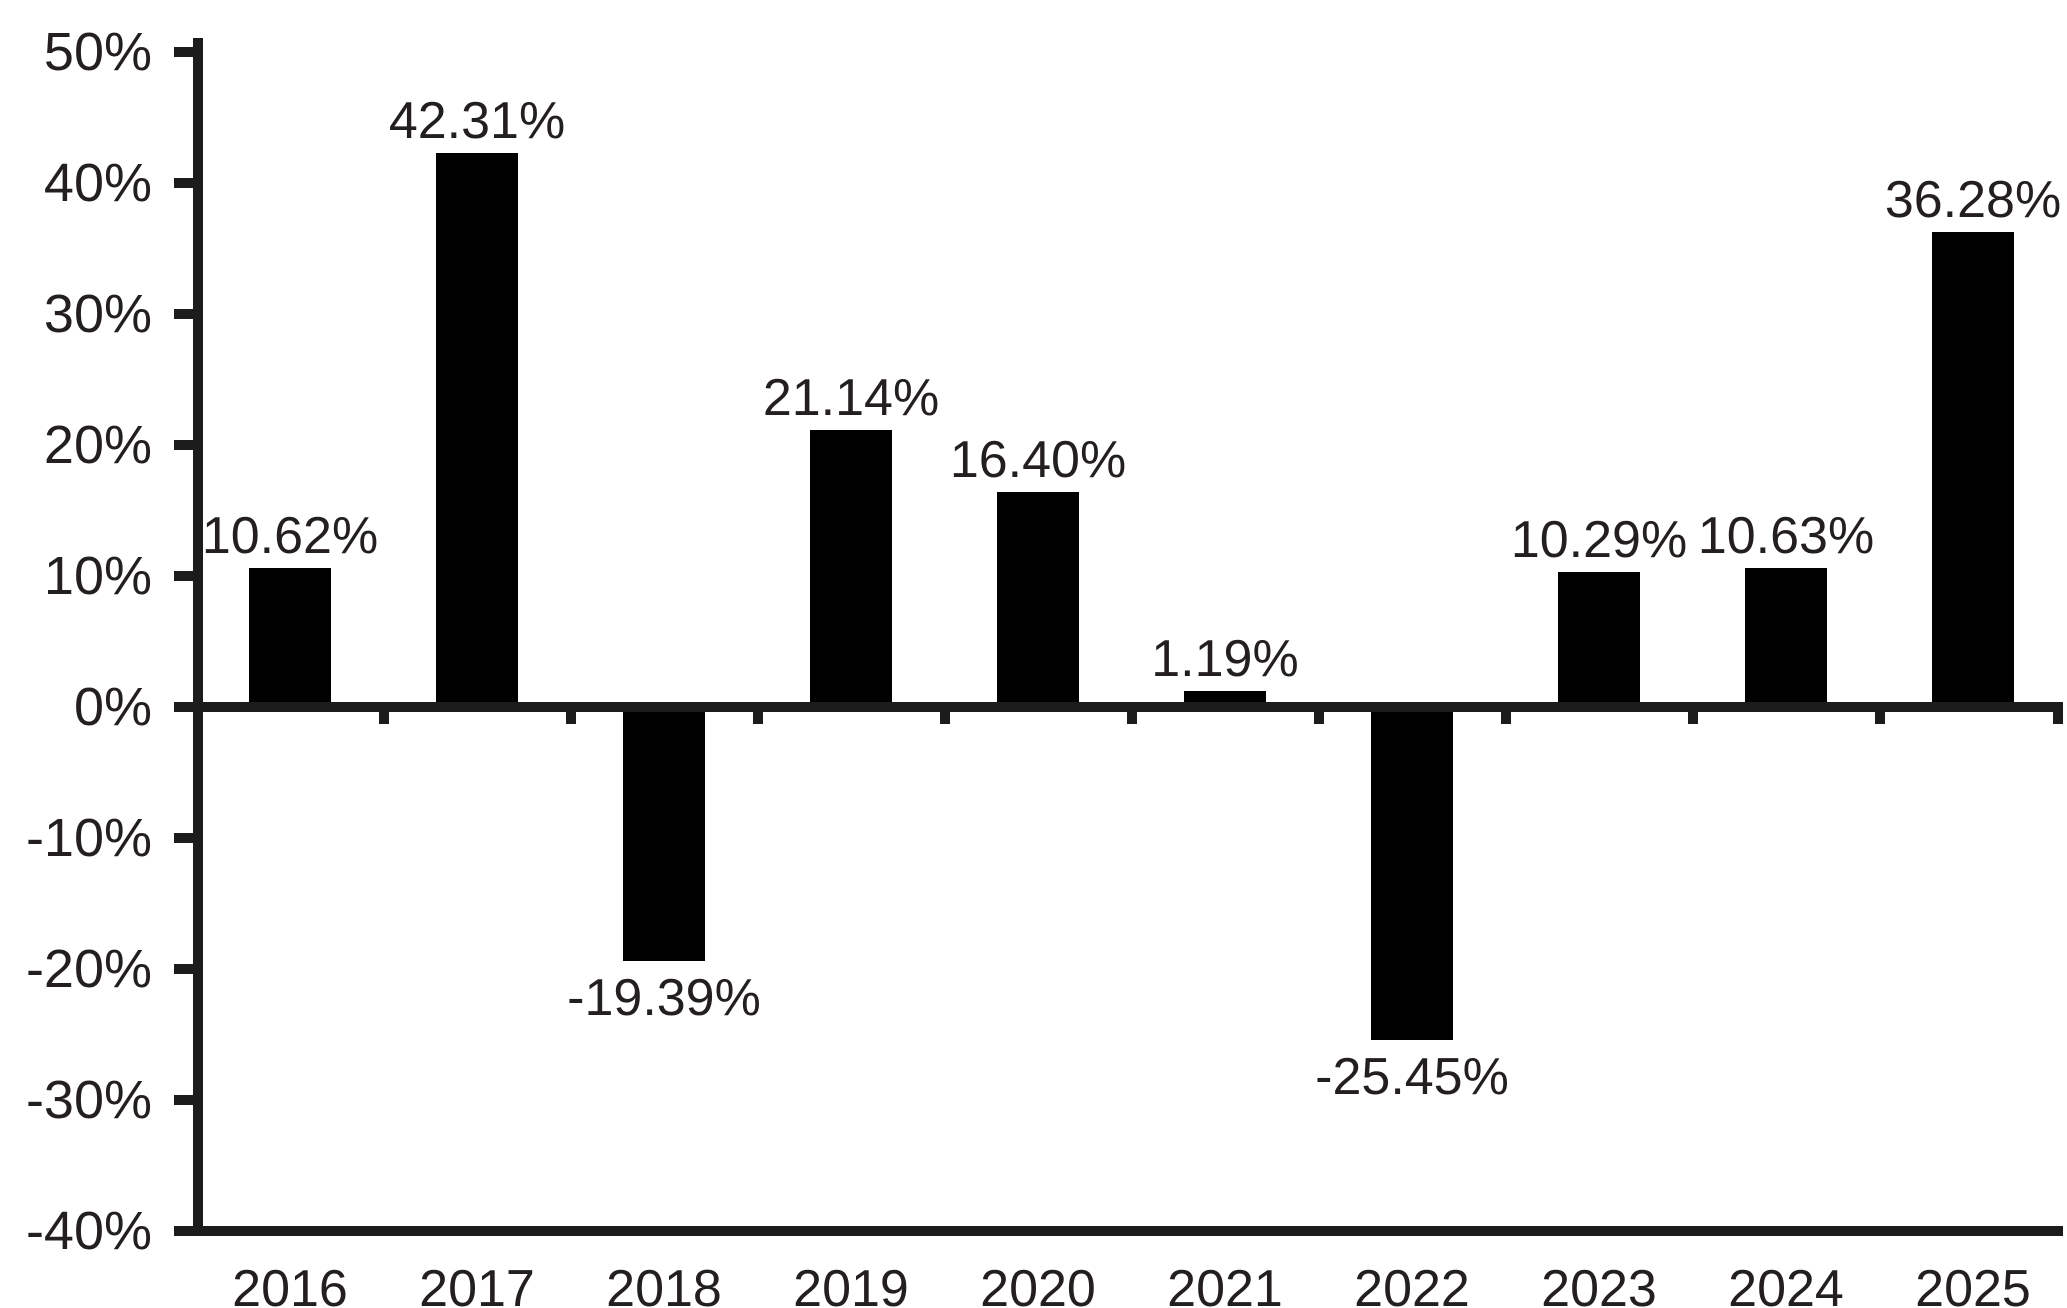 This screenshot has width=2067, height=1308. Describe the element at coordinates (851, 398) in the screenshot. I see `bar-value-label: 21.14%` at that location.